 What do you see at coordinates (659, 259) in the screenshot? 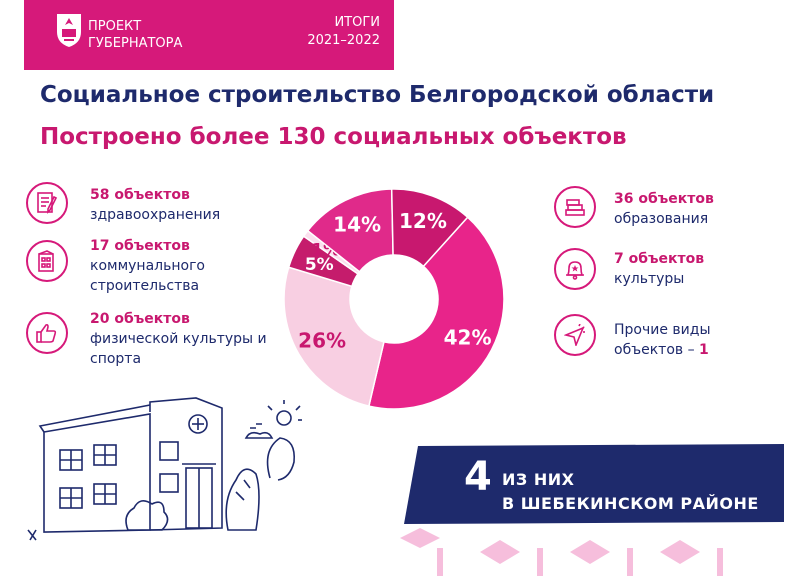
I see `right-item-count: 7 объектов` at bounding box center [659, 259].